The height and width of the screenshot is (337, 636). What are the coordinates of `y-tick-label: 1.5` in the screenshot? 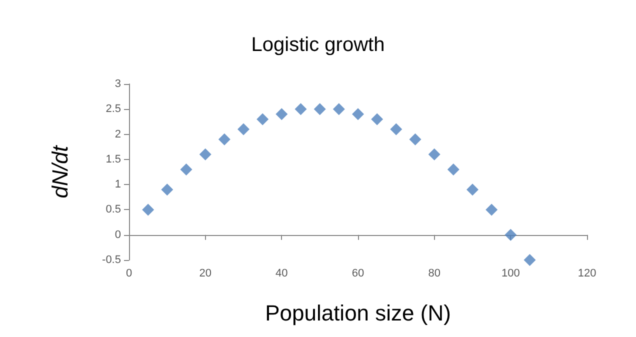 It's located at (113, 159).